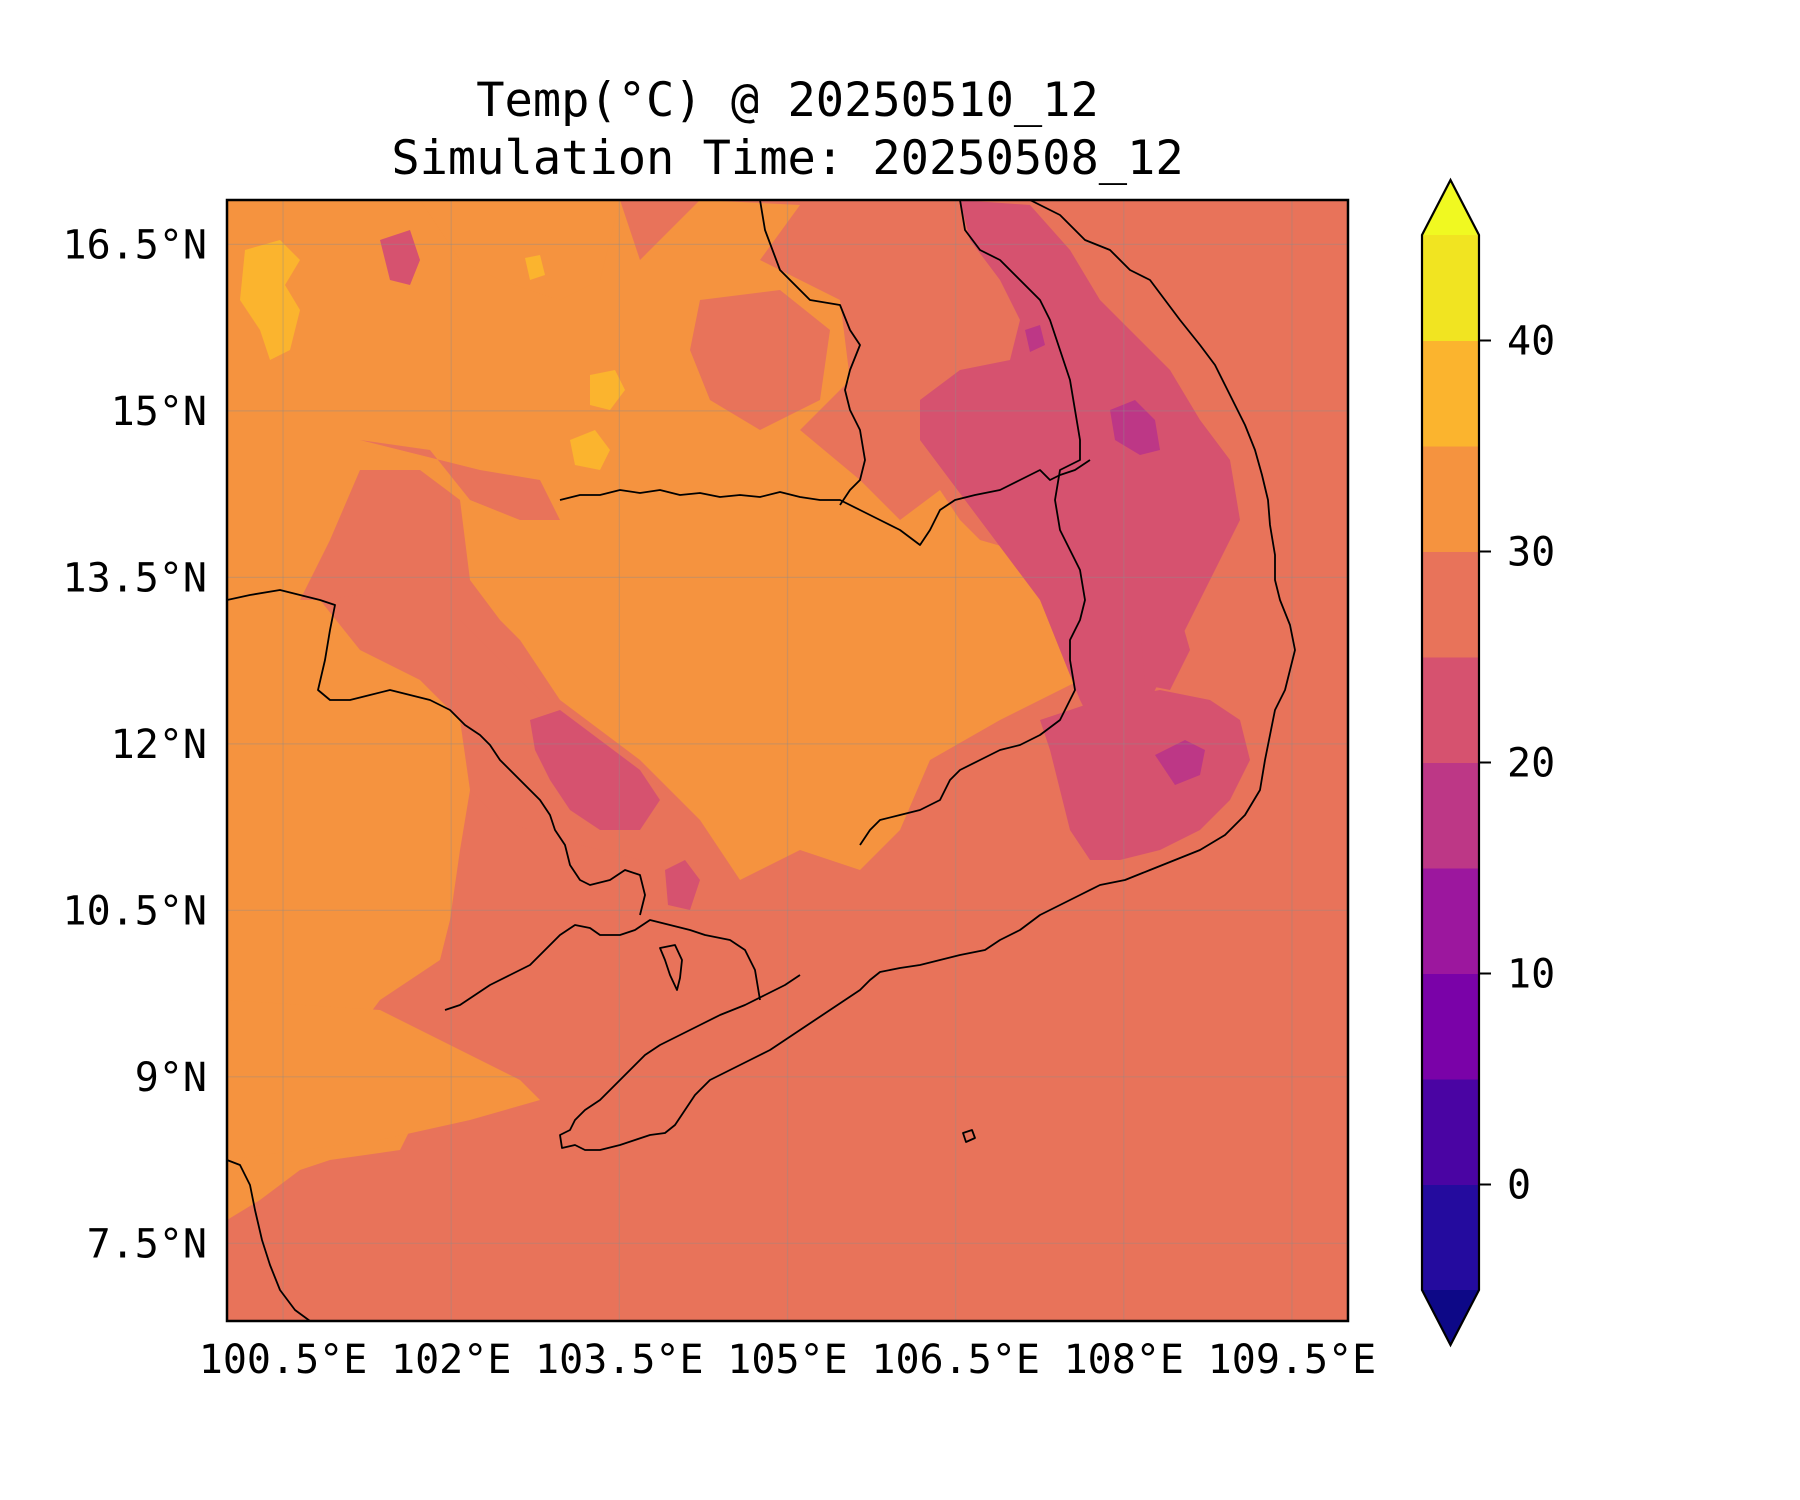 This screenshot has height=1500, width=1800. Describe the element at coordinates (269, 1240) in the screenshot. I see `thai-south-coast` at that location.